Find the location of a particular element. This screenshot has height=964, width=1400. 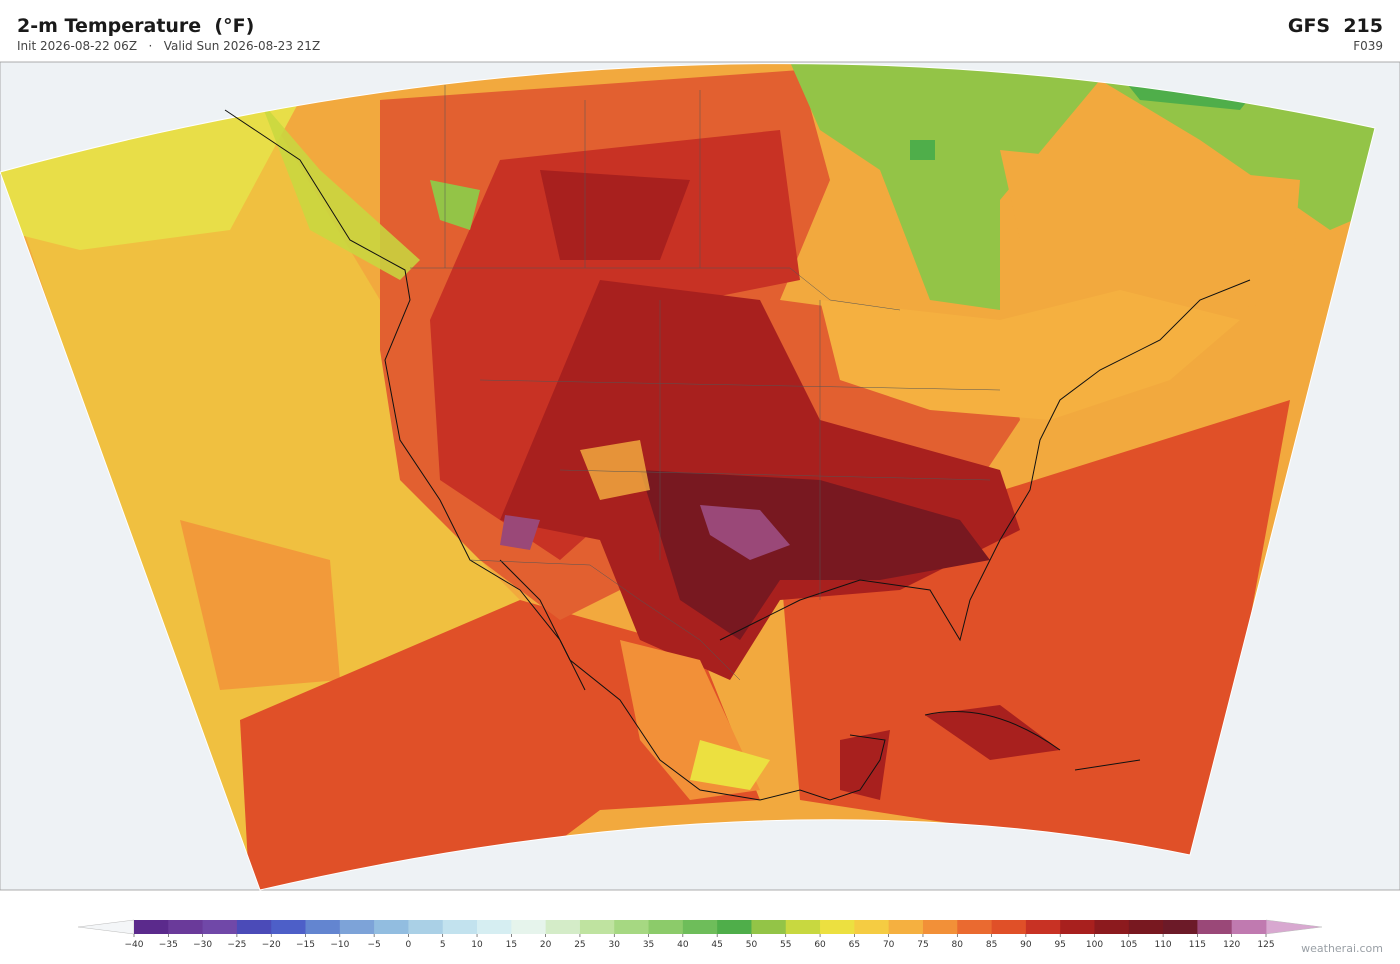

colorbar-tick-label: 125 is located at coordinates (1265, 945).